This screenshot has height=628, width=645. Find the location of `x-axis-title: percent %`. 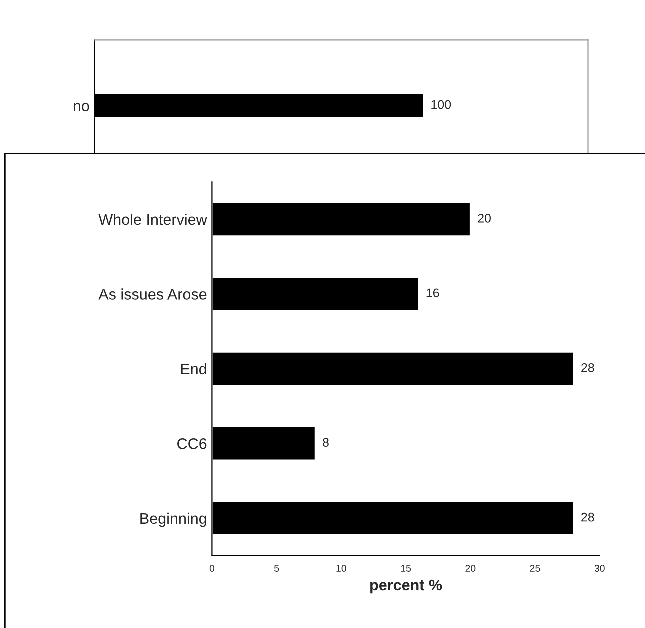

x-axis-title: percent % is located at coordinates (406, 587).